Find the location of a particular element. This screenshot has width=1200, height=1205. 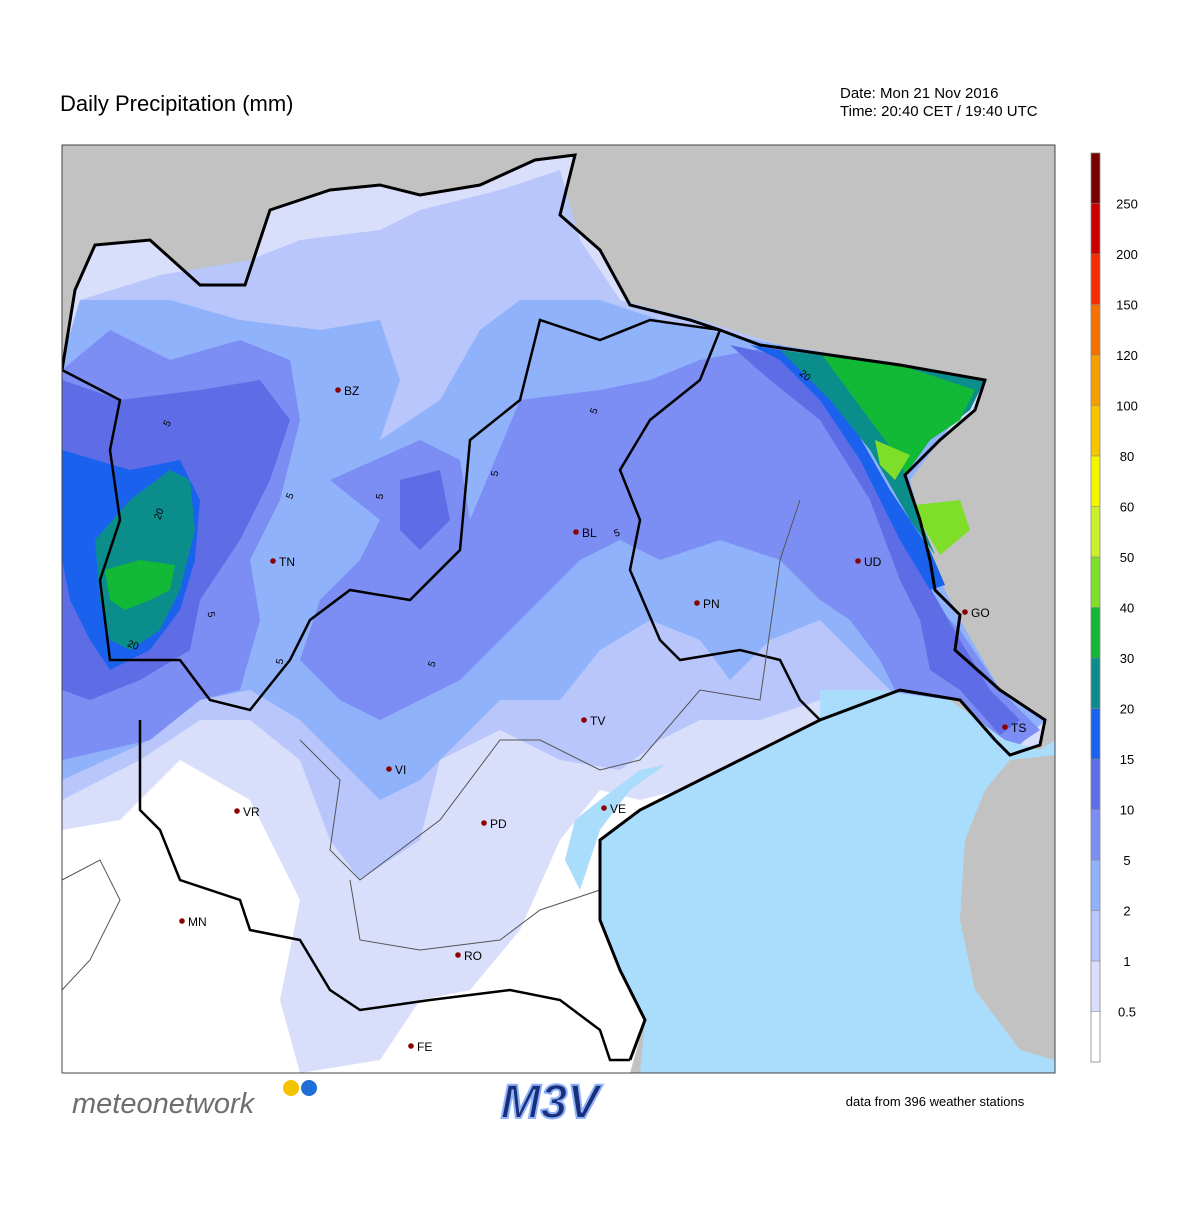

city-label: VE is located at coordinates (618, 809).